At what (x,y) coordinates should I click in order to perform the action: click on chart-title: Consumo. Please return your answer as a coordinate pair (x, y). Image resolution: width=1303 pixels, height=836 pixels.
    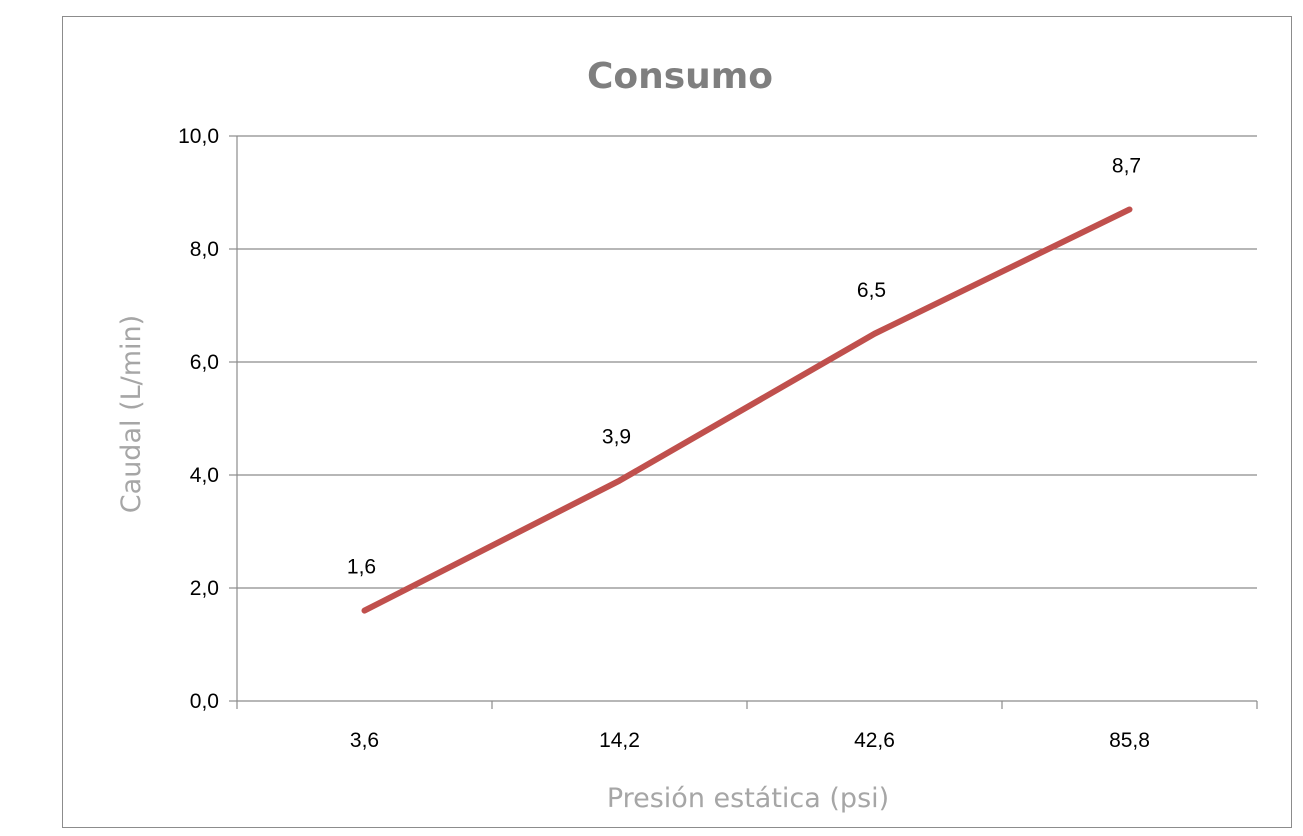
    Looking at the image, I should click on (680, 76).